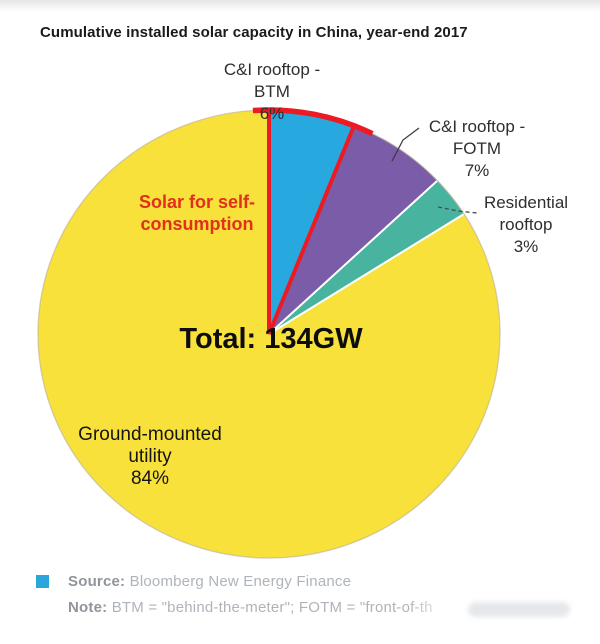  I want to click on highlight-radial-edges, so click(311, 222).